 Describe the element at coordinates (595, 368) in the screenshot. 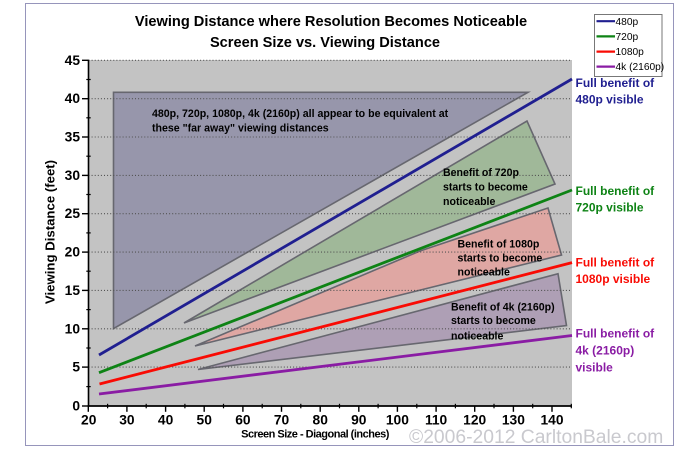

I see `svg-text: visible` at that location.